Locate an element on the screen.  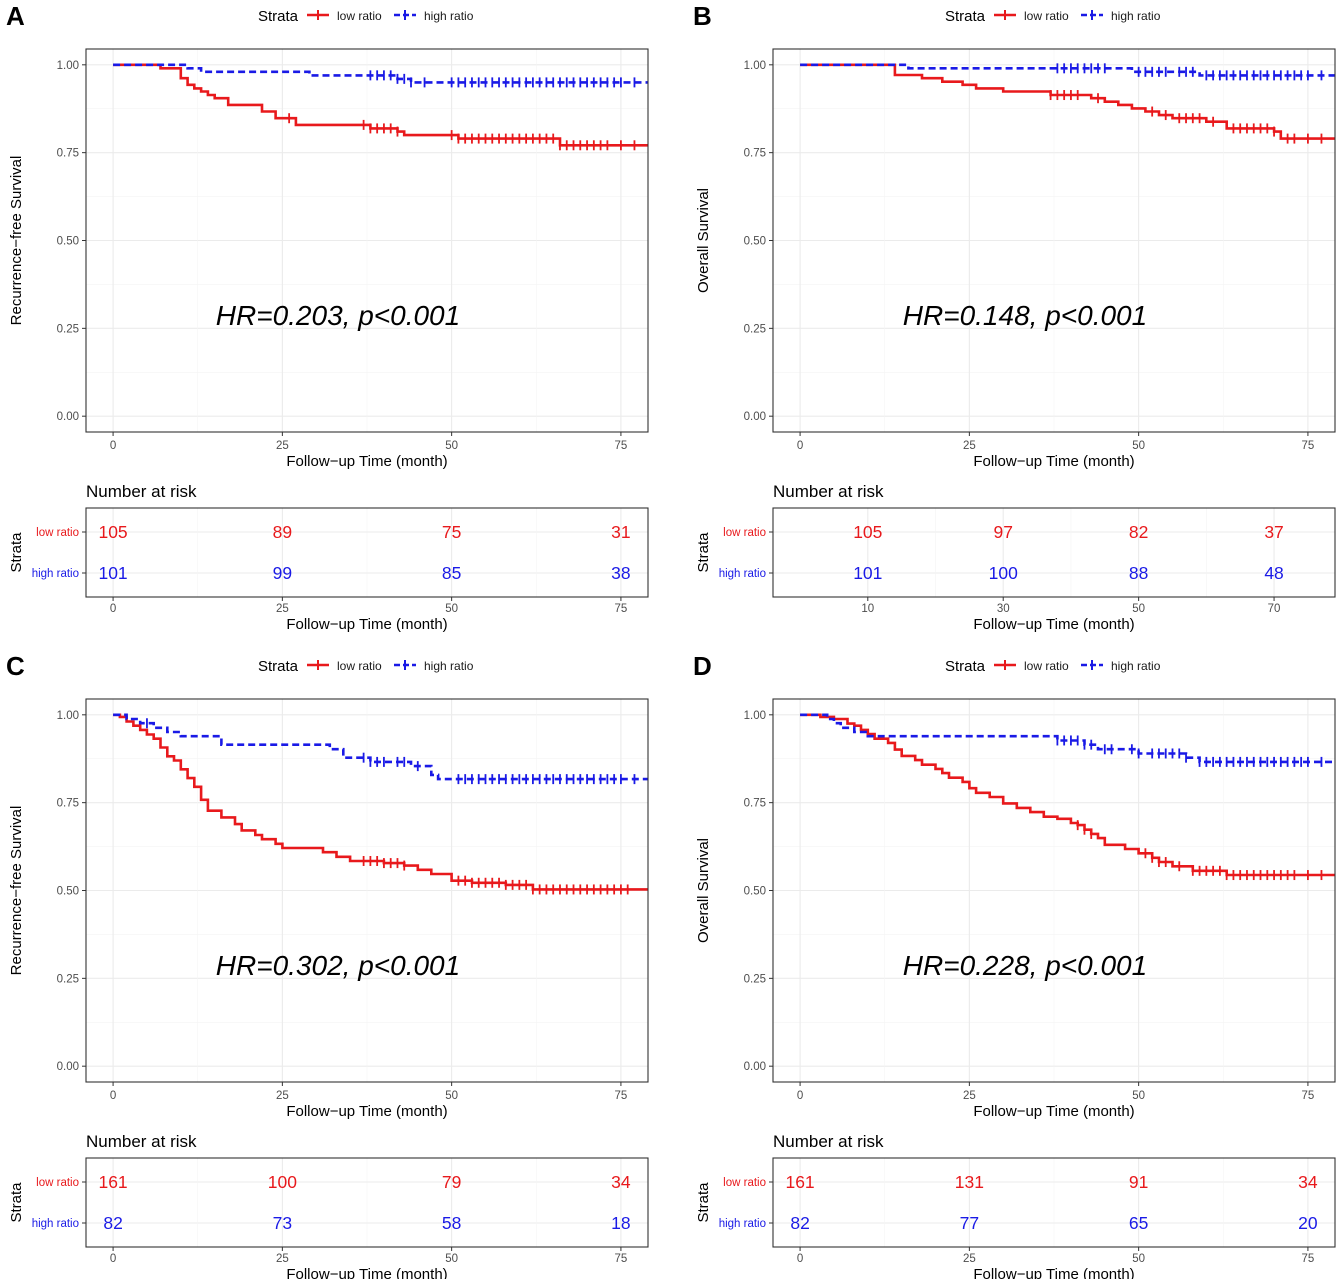
risk-x-tick-label: 75 is located at coordinates (1308, 1259).